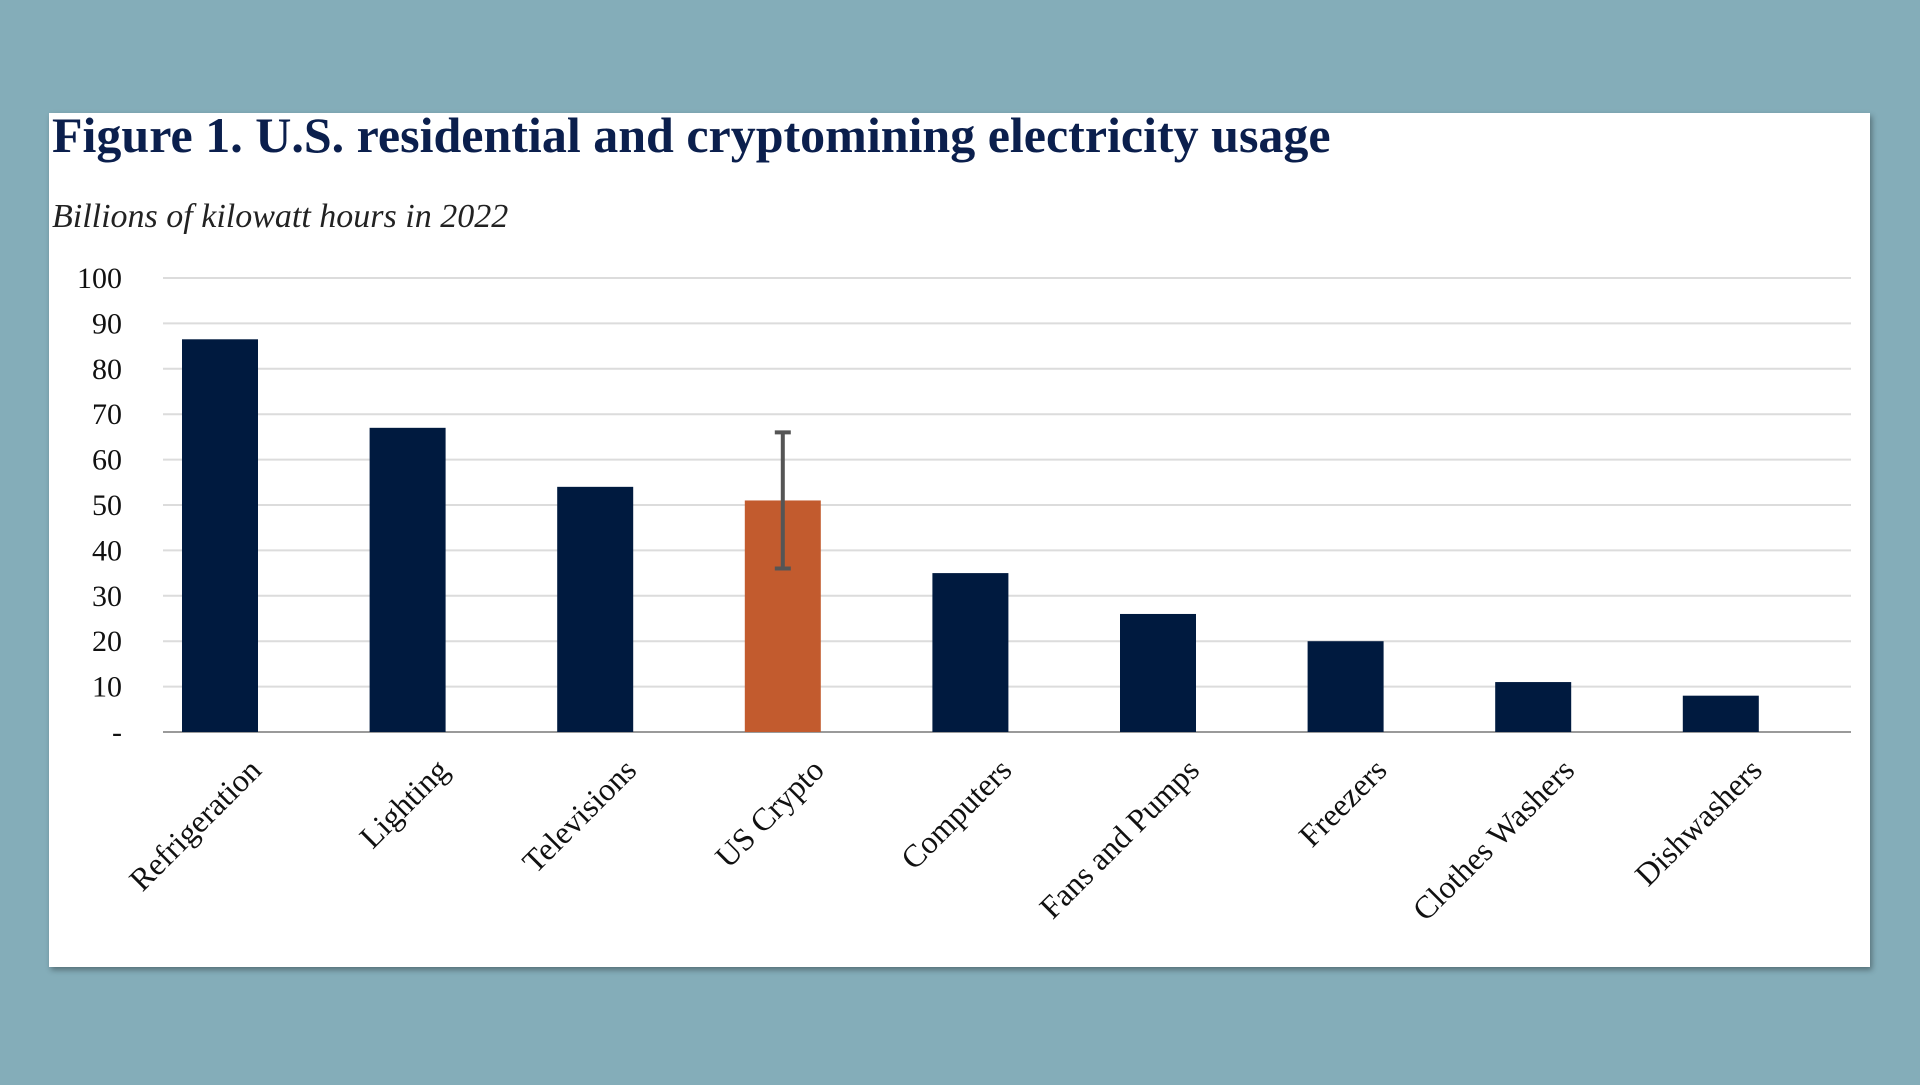 The height and width of the screenshot is (1085, 1920). What do you see at coordinates (107, 460) in the screenshot?
I see `y-tick-label: 60` at bounding box center [107, 460].